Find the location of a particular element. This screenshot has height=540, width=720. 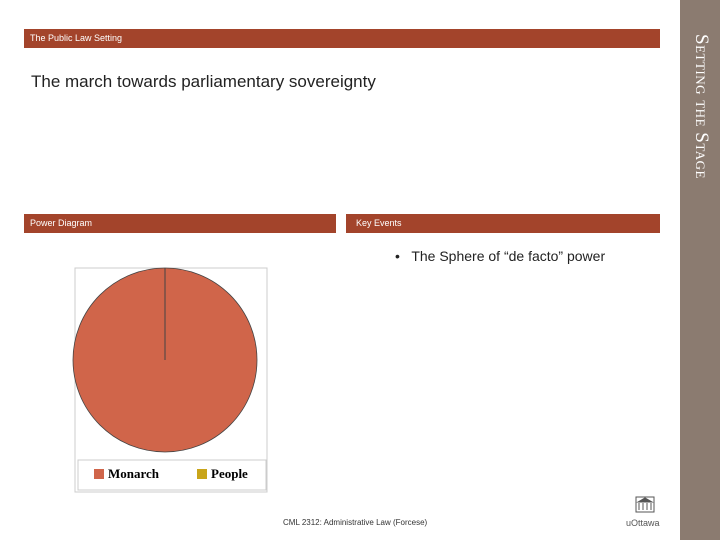

logo-text: uOttawa is located at coordinates (643, 523).